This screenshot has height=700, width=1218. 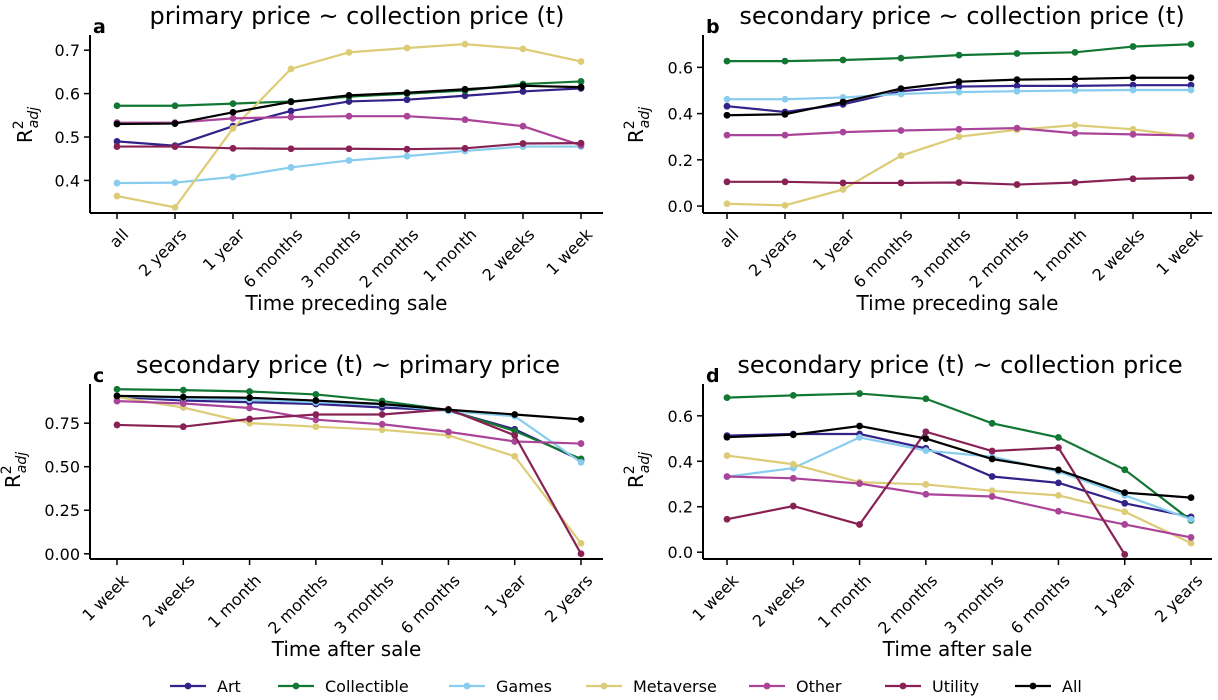 I want to click on y-tick-label: 0.7, so click(x=67, y=50).